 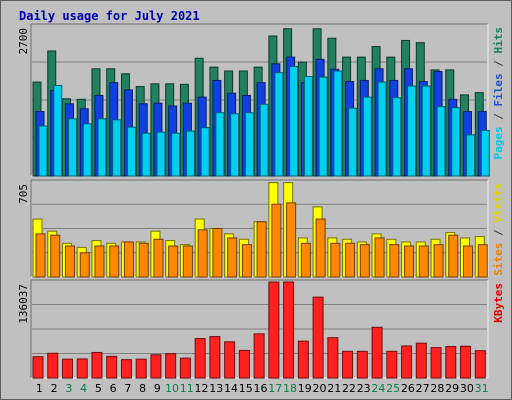 I want to click on day-label-12: 12, so click(x=202, y=388).